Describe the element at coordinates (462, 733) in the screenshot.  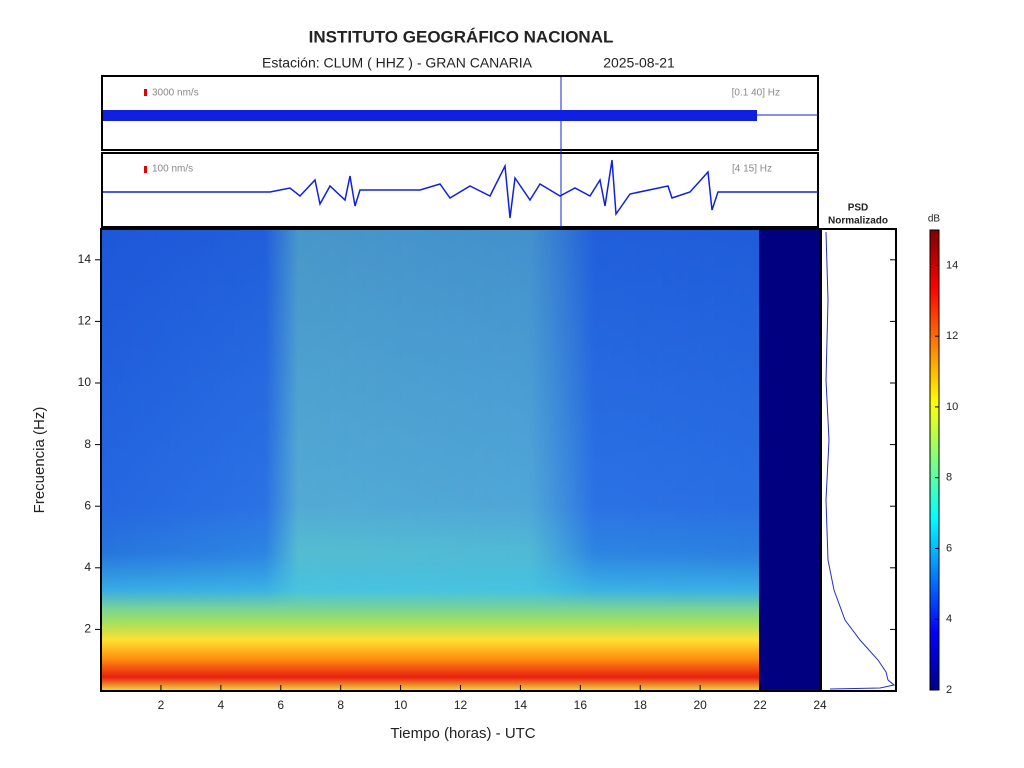
I see `x-axis-label: Tiempo (horas) - UTC` at that location.